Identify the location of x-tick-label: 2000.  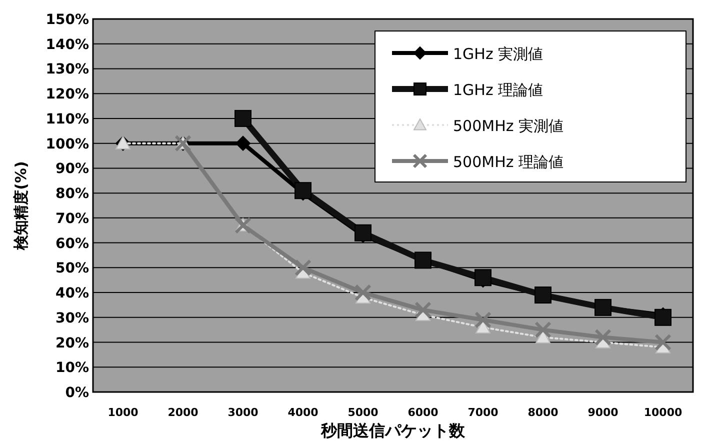
(183, 412).